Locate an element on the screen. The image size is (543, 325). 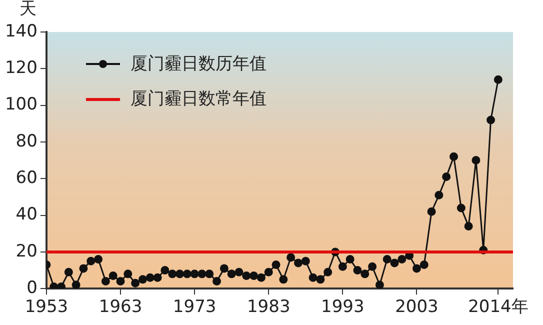
x-tick-label: 1983 is located at coordinates (268, 307).